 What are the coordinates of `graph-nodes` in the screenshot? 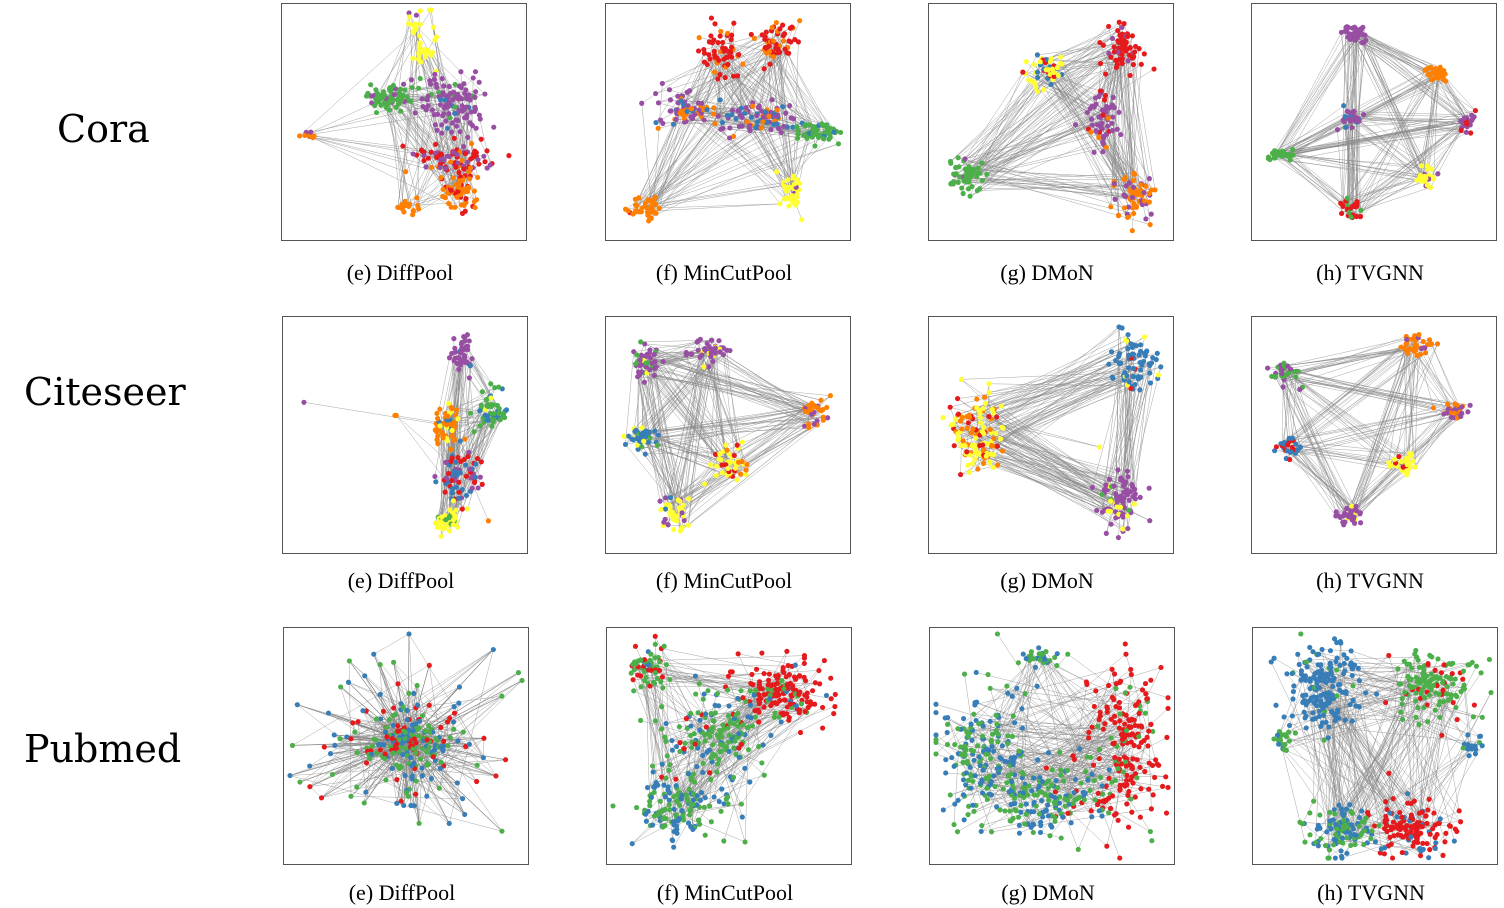 It's located at (404, 112).